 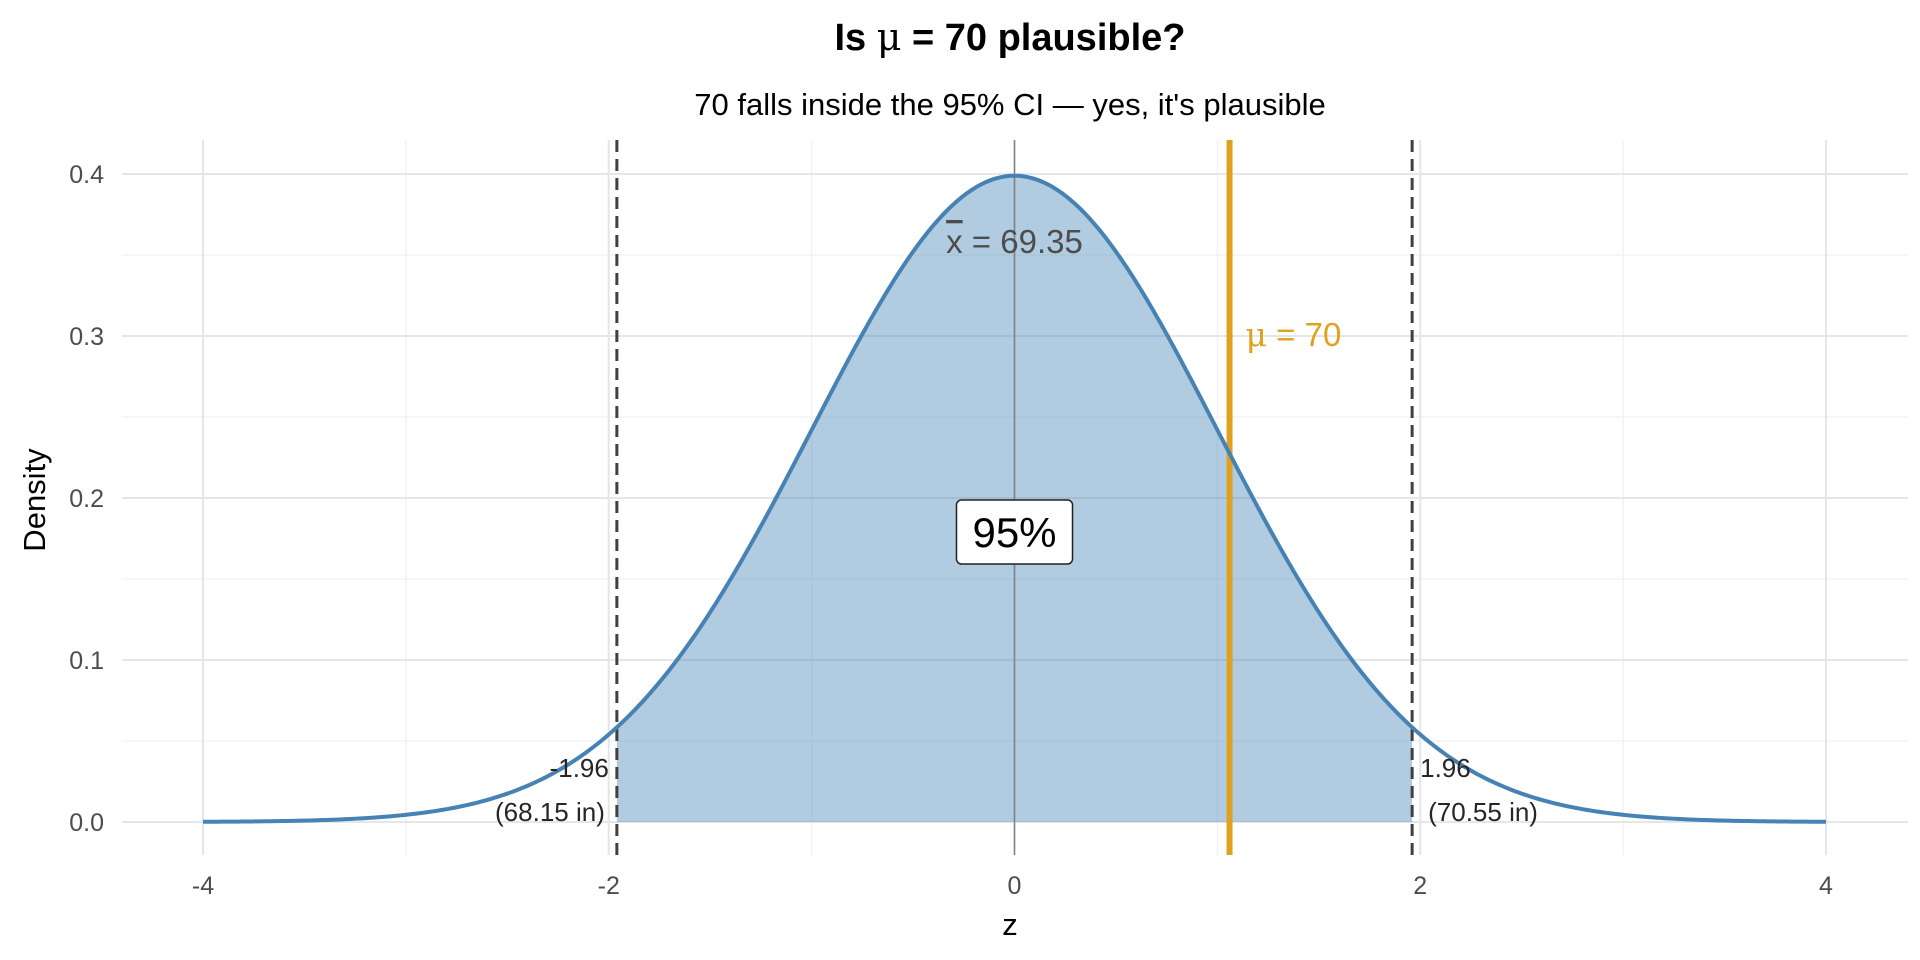 What do you see at coordinates (1445, 768) in the screenshot?
I see `critical-z-label: 1.96` at bounding box center [1445, 768].